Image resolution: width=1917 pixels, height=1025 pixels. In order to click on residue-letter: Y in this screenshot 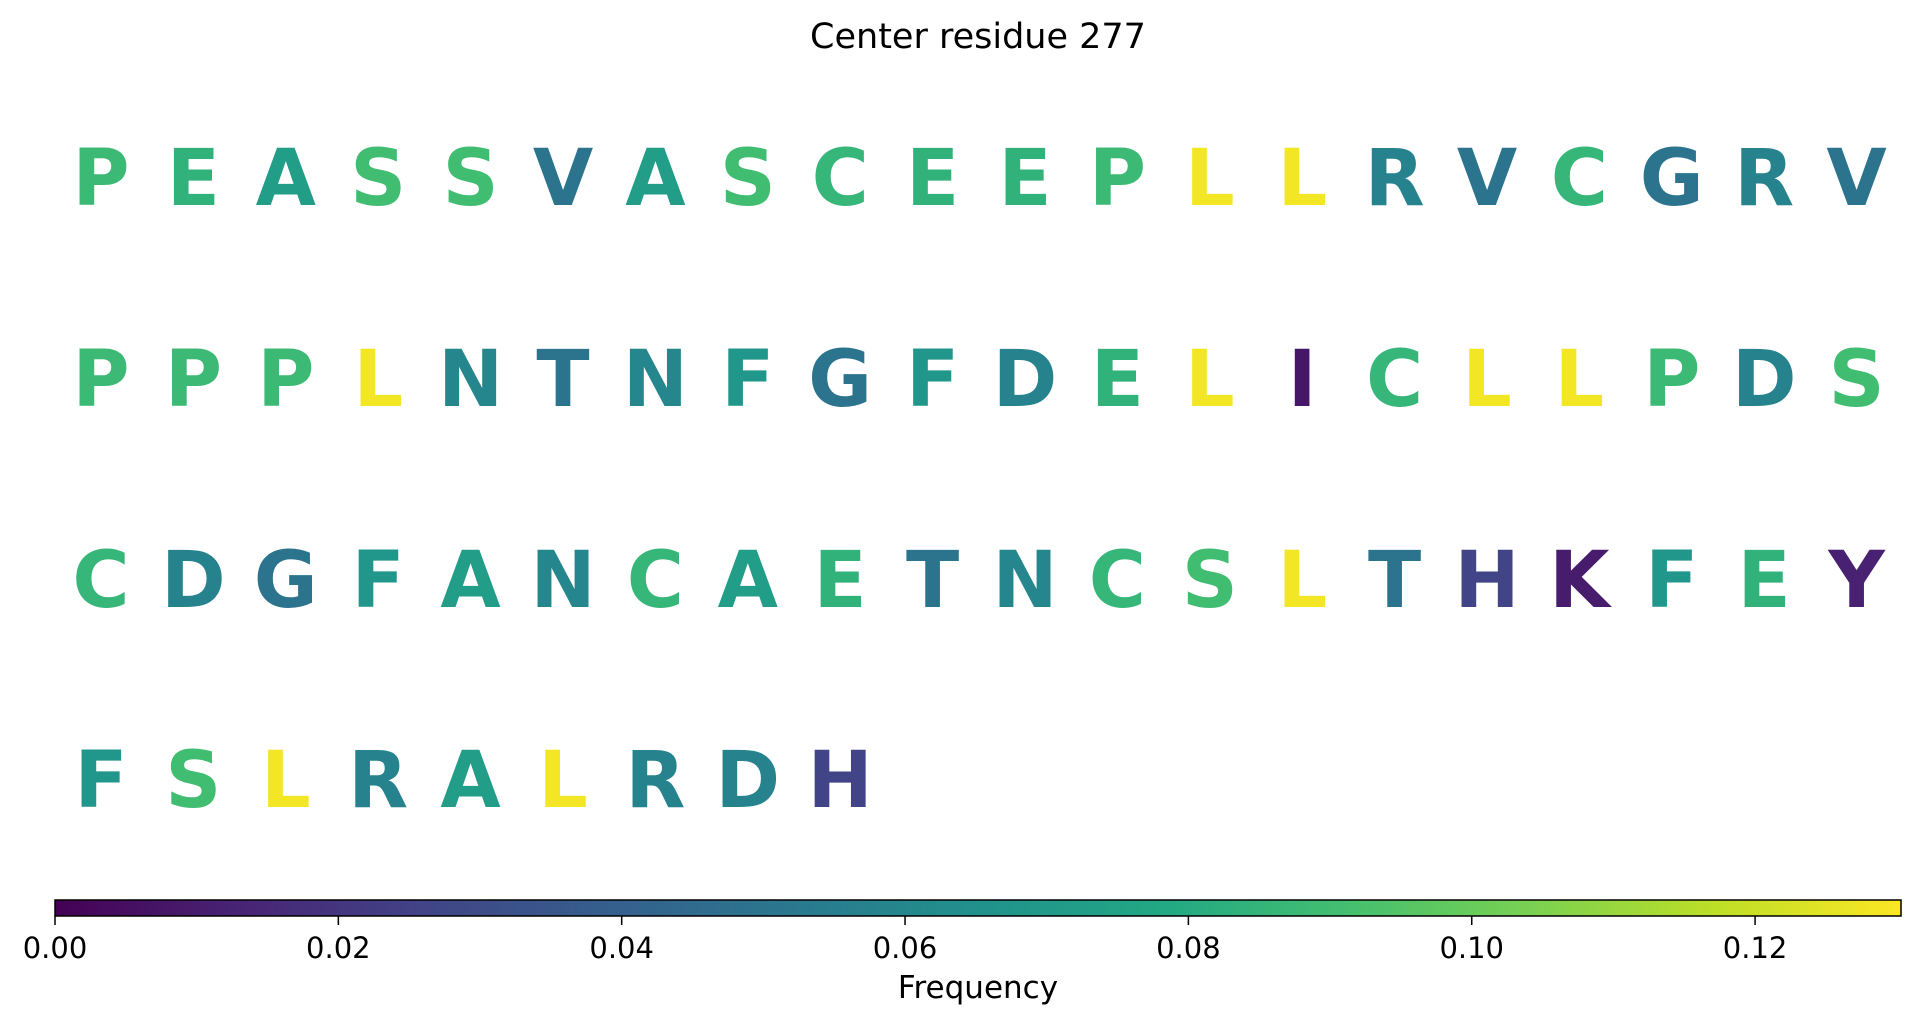, I will do `click(1856, 581)`.